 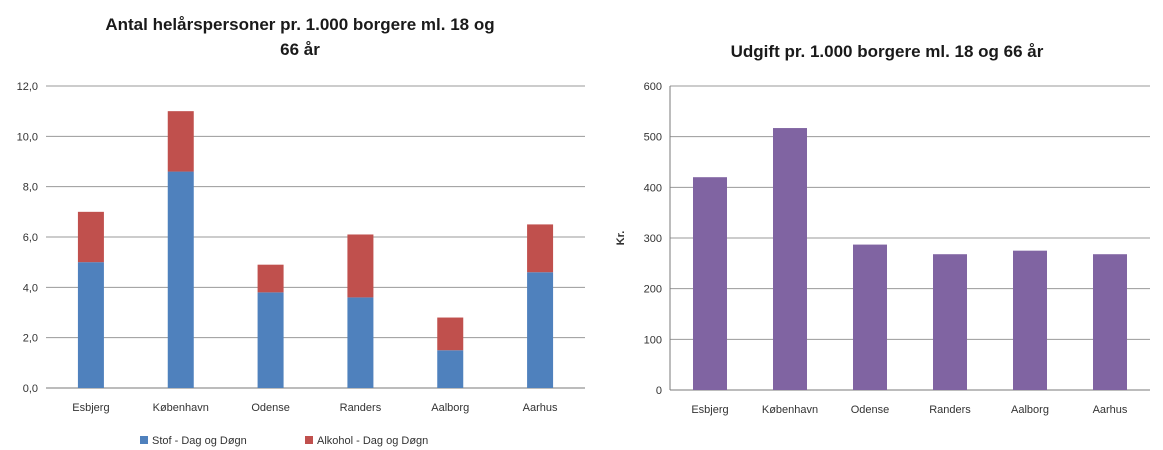 I want to click on legend-swatch-stof, so click(x=144, y=440).